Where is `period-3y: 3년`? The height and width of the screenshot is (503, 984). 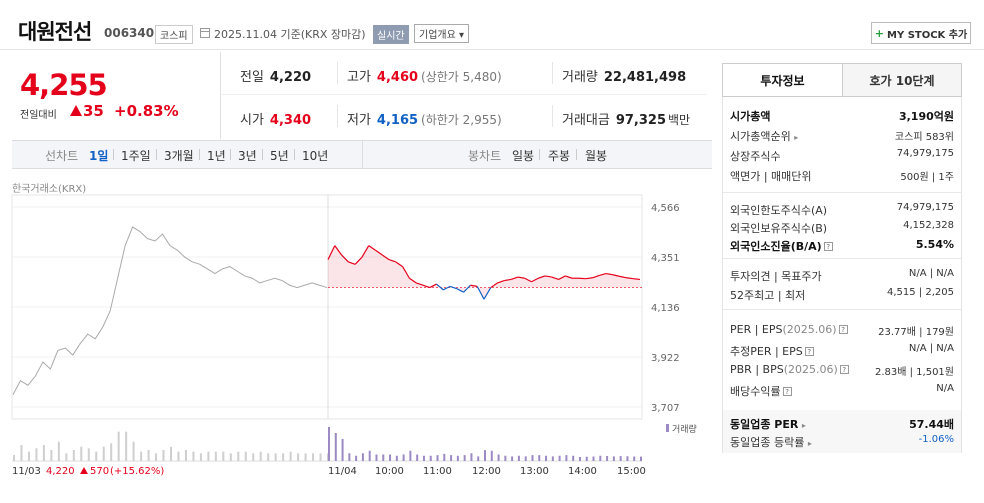 period-3y: 3년 is located at coordinates (247, 156).